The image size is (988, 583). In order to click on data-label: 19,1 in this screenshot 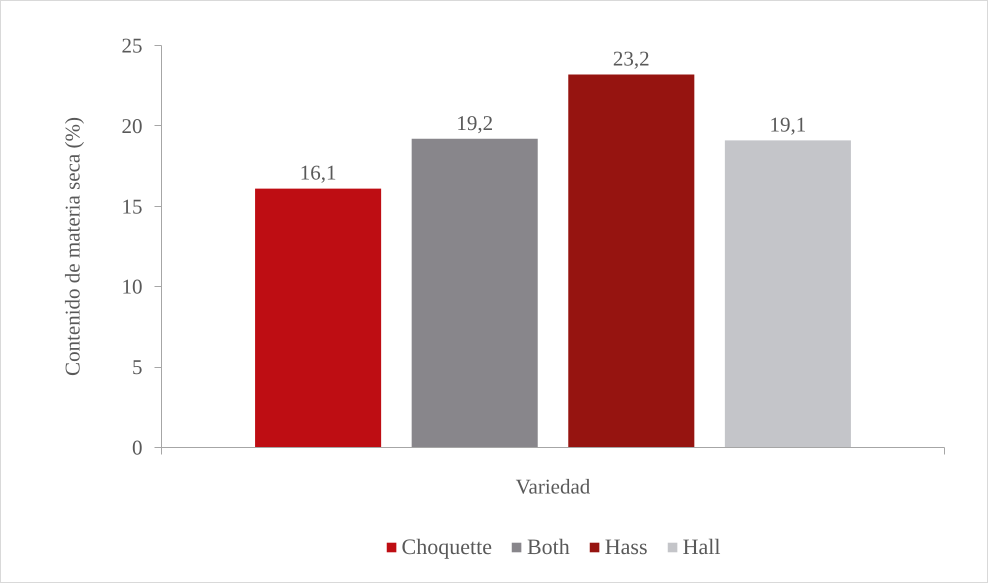, I will do `click(788, 124)`.